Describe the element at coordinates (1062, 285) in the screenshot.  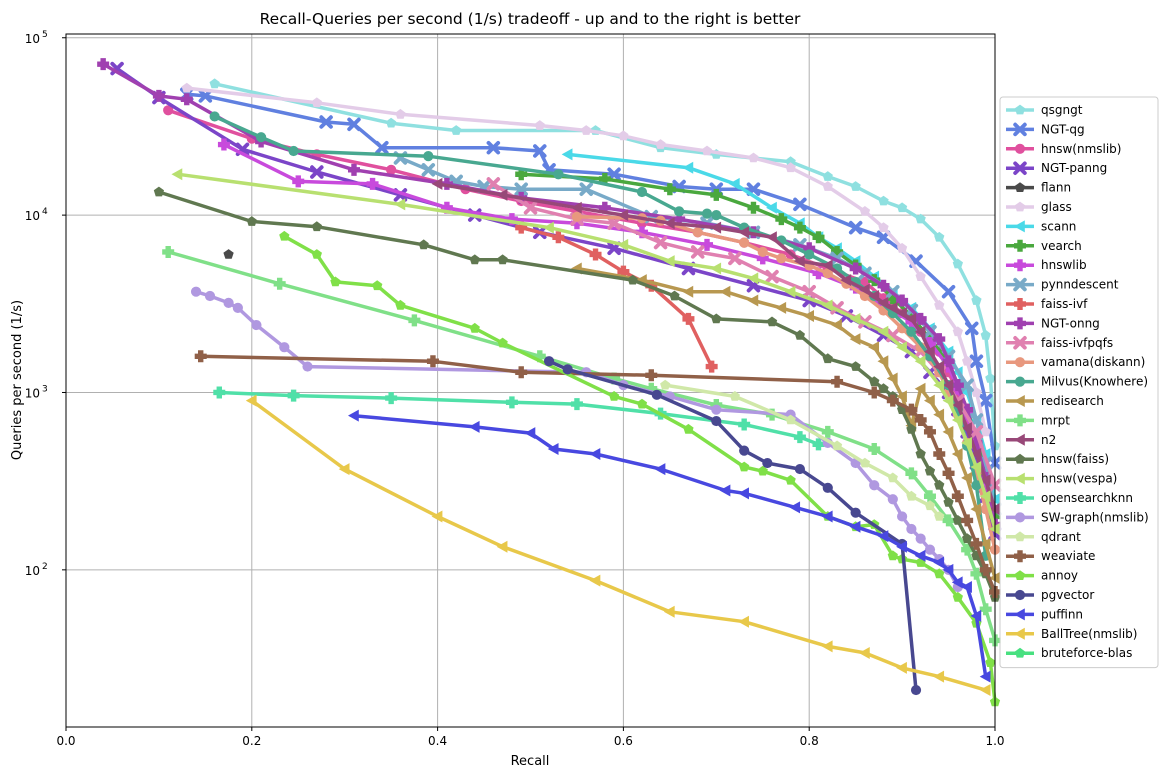
I see `legend-entry: pynndescent` at that location.